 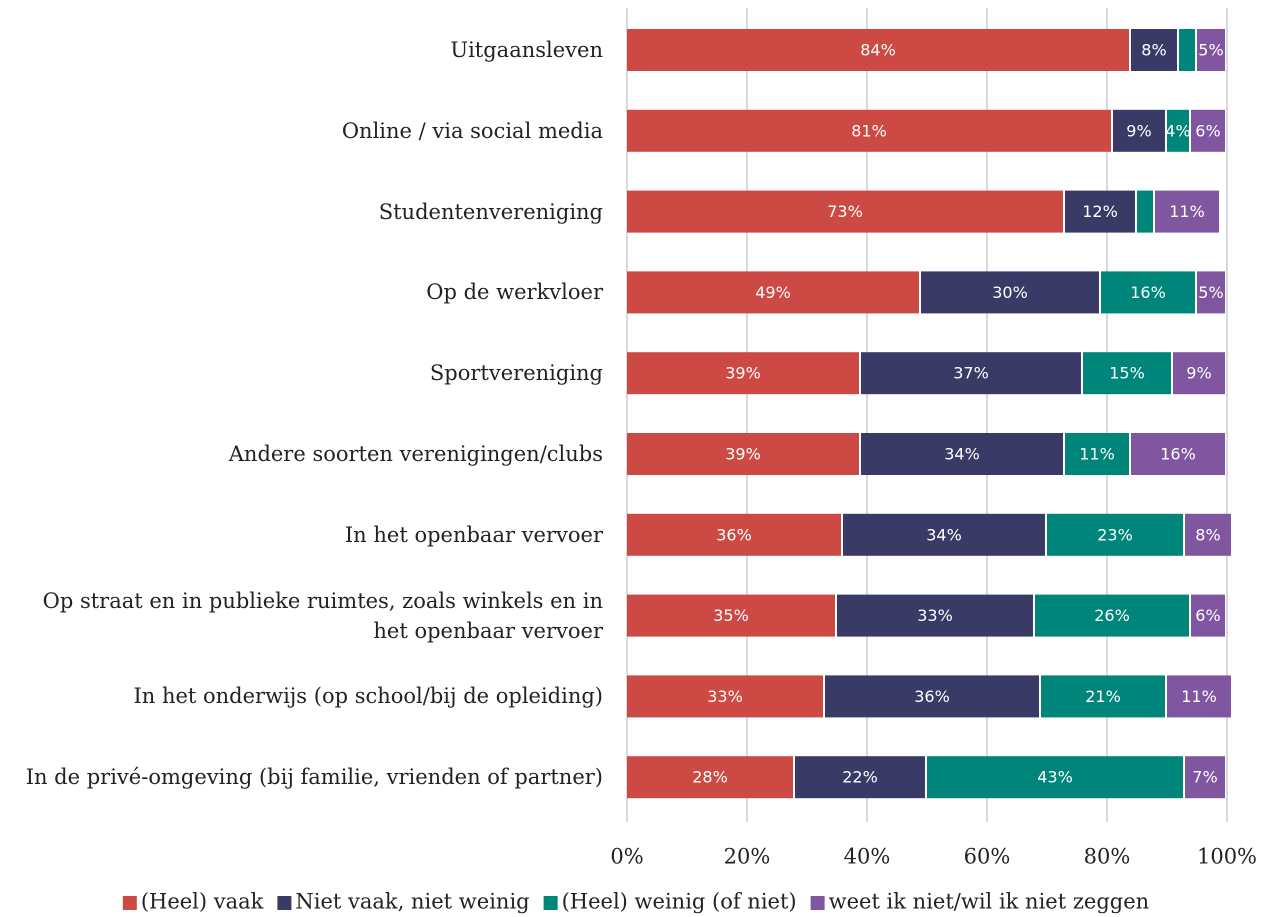 I want to click on data-label: 12%, so click(x=1100, y=211).